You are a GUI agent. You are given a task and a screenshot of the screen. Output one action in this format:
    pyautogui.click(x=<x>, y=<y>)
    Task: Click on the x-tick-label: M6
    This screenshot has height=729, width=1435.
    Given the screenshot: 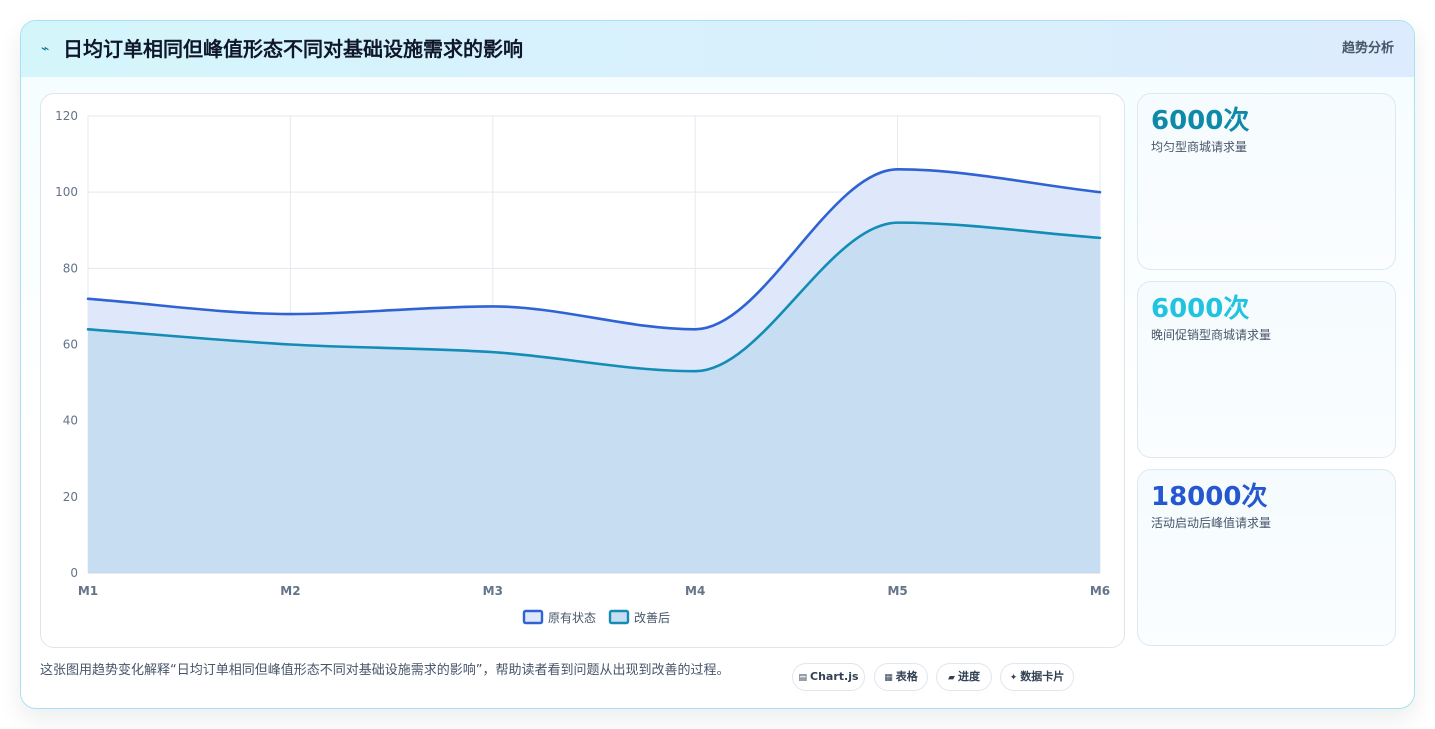 What is the action you would take?
    pyautogui.click(x=1100, y=591)
    